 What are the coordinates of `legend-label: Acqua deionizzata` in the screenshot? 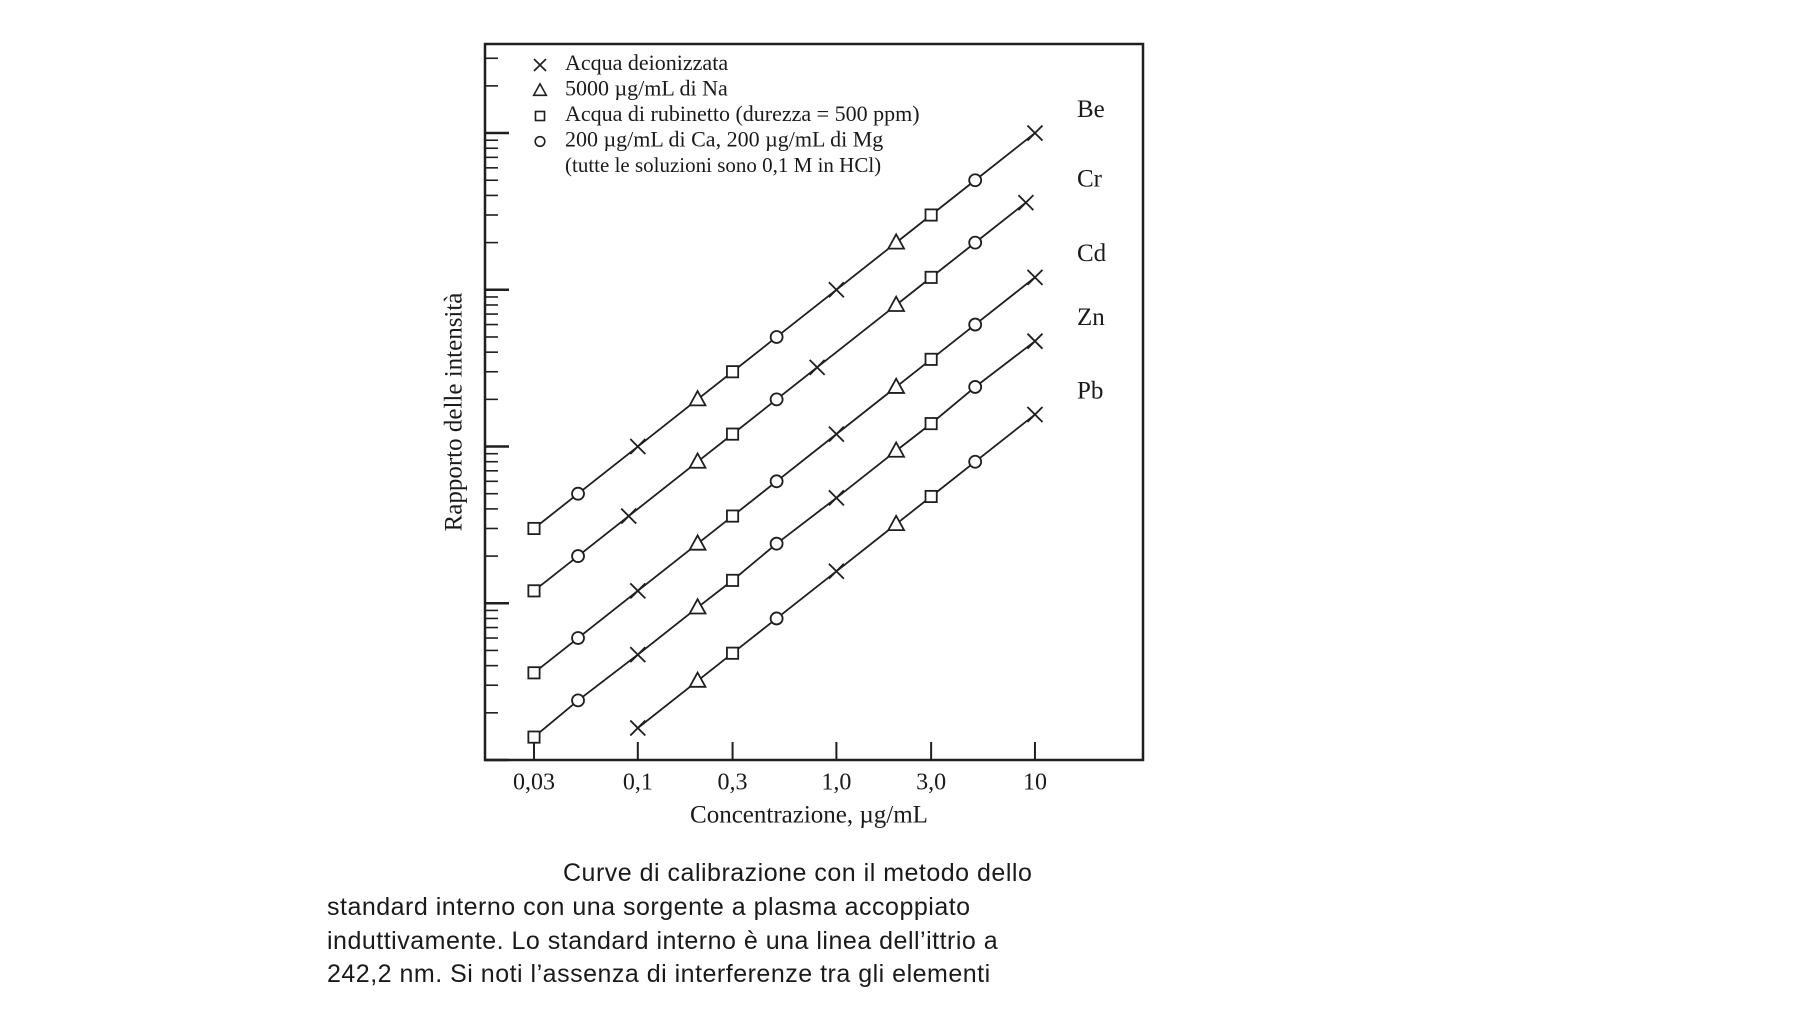 It's located at (646, 62).